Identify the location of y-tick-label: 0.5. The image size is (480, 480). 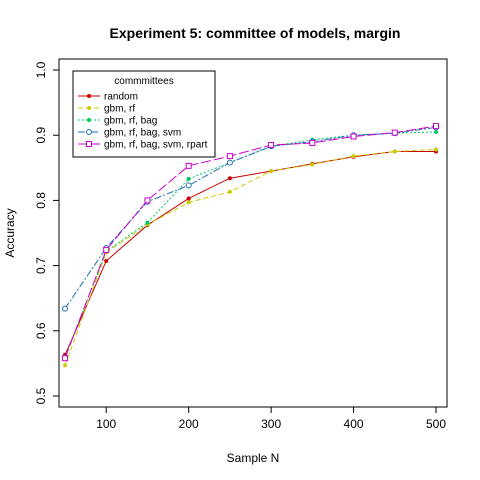
(41, 395).